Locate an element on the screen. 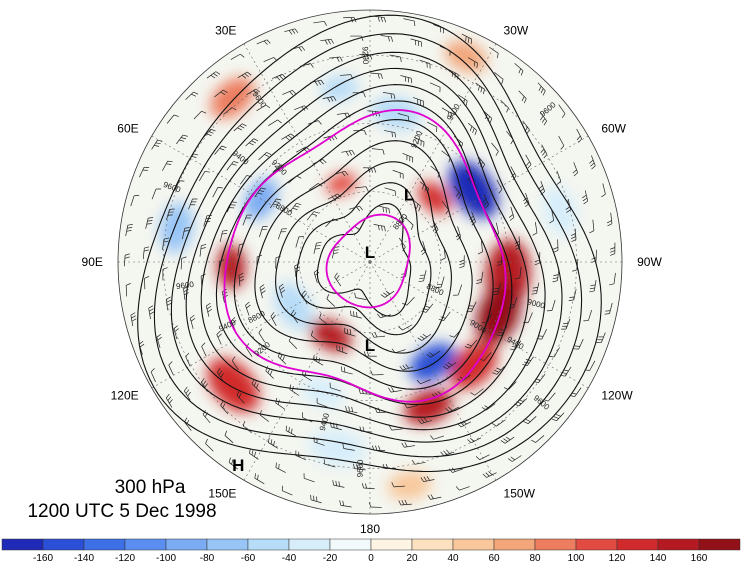  longitude-label: 150W is located at coordinates (520, 493).